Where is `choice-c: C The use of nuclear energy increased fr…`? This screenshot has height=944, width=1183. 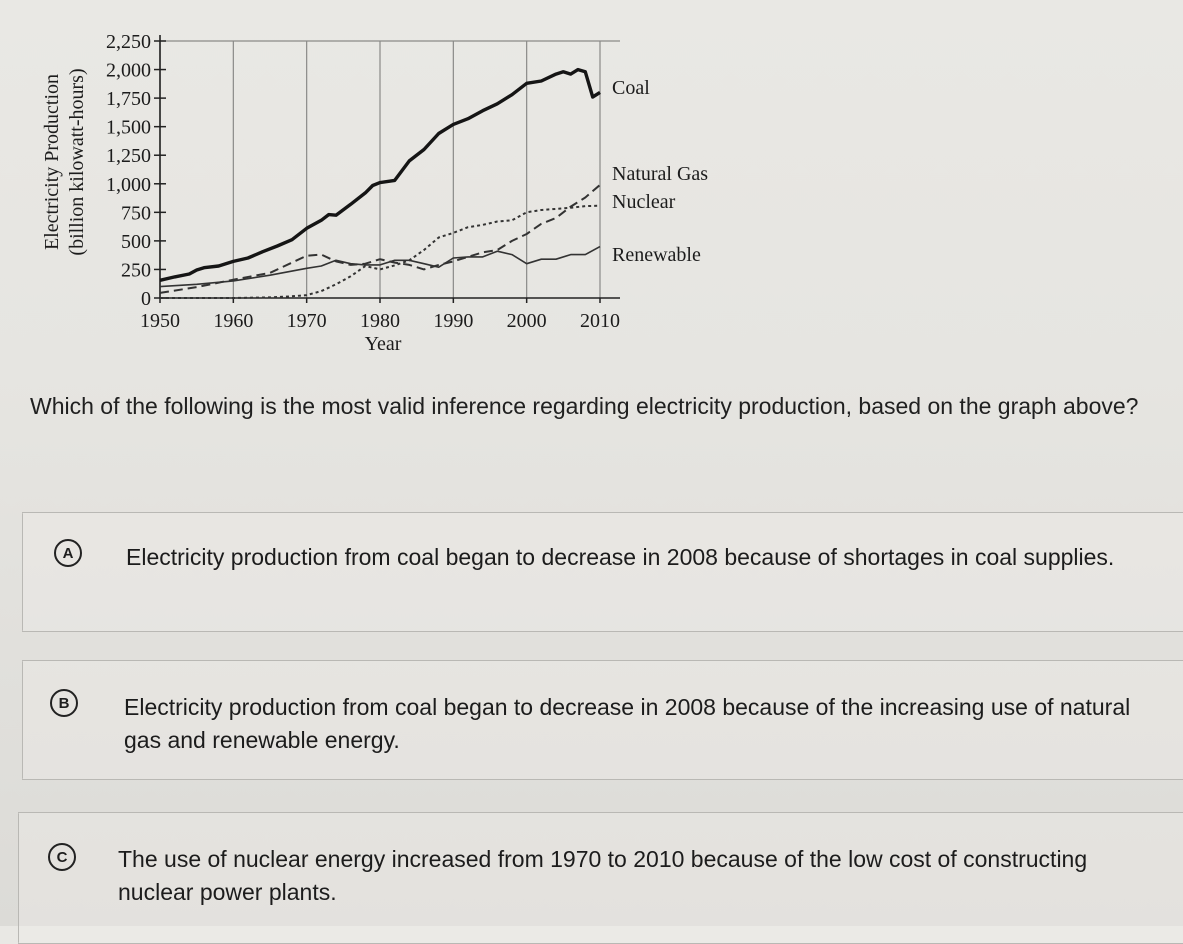
choice-c: C The use of nuclear energy increased fr… is located at coordinates (600, 878).